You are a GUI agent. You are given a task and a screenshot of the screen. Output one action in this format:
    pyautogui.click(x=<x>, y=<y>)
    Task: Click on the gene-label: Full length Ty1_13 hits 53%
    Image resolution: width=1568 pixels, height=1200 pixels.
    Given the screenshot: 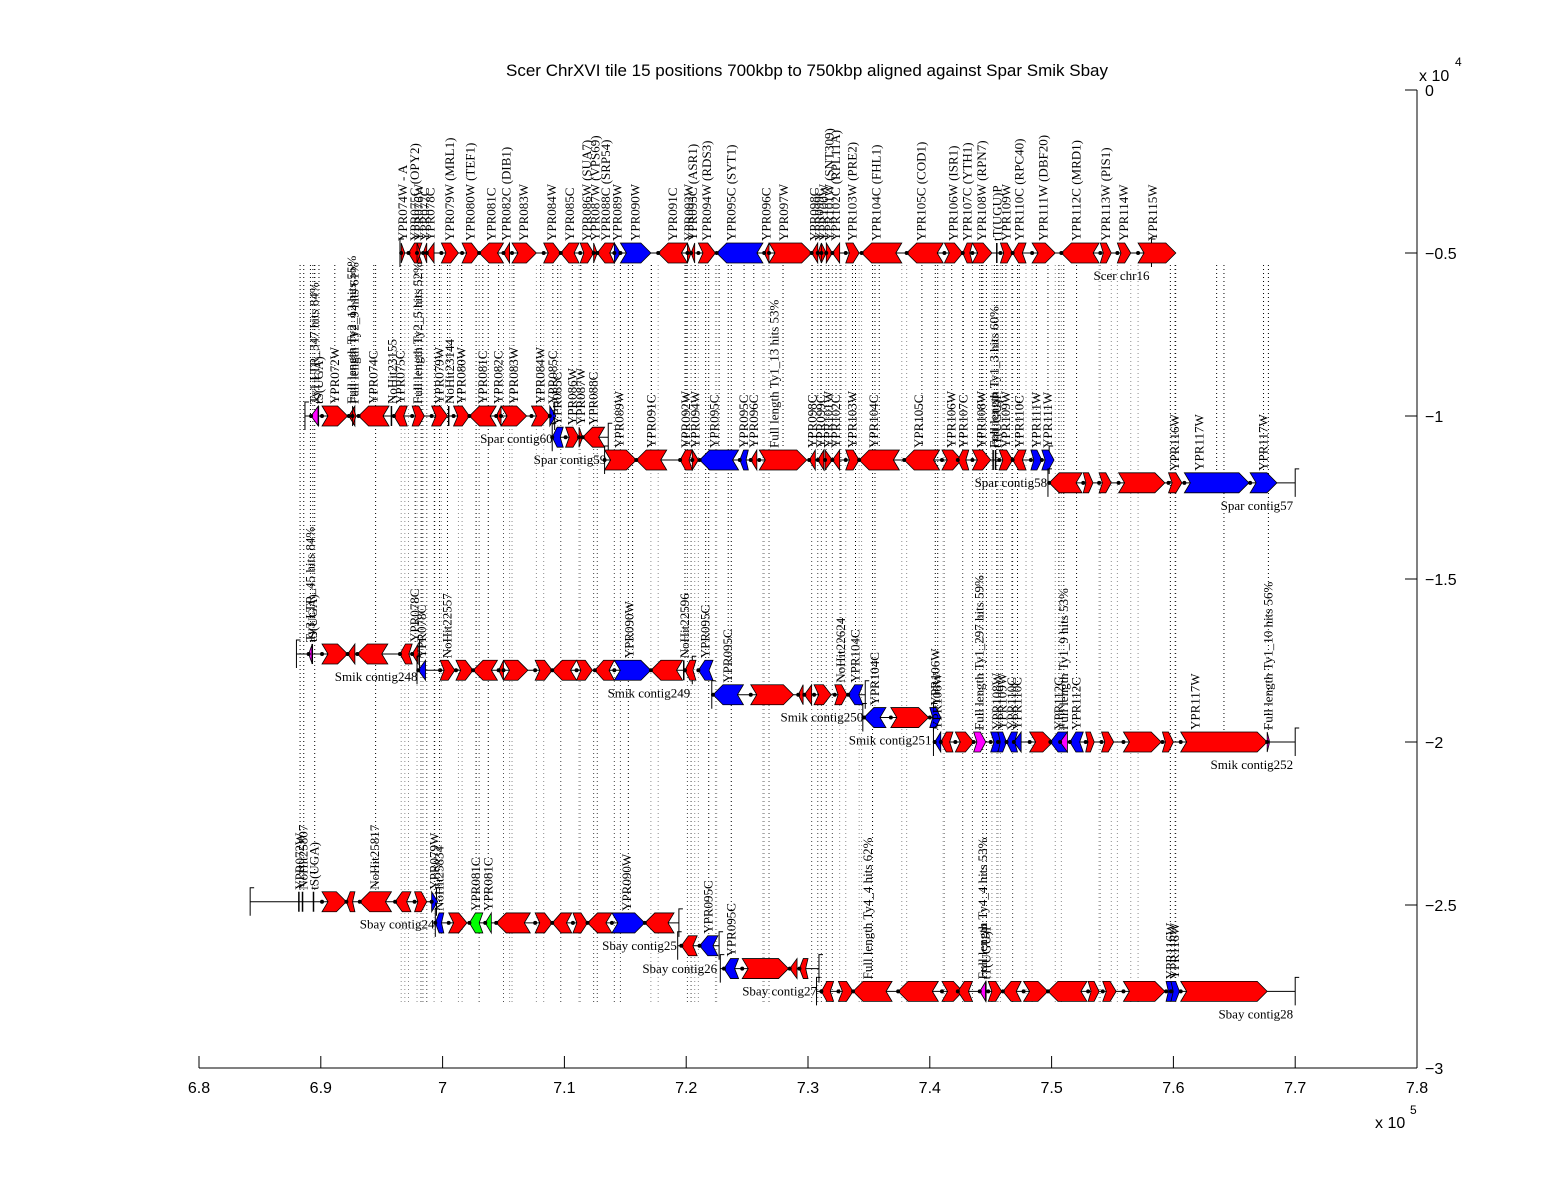 What is the action you would take?
    pyautogui.click(x=773, y=373)
    